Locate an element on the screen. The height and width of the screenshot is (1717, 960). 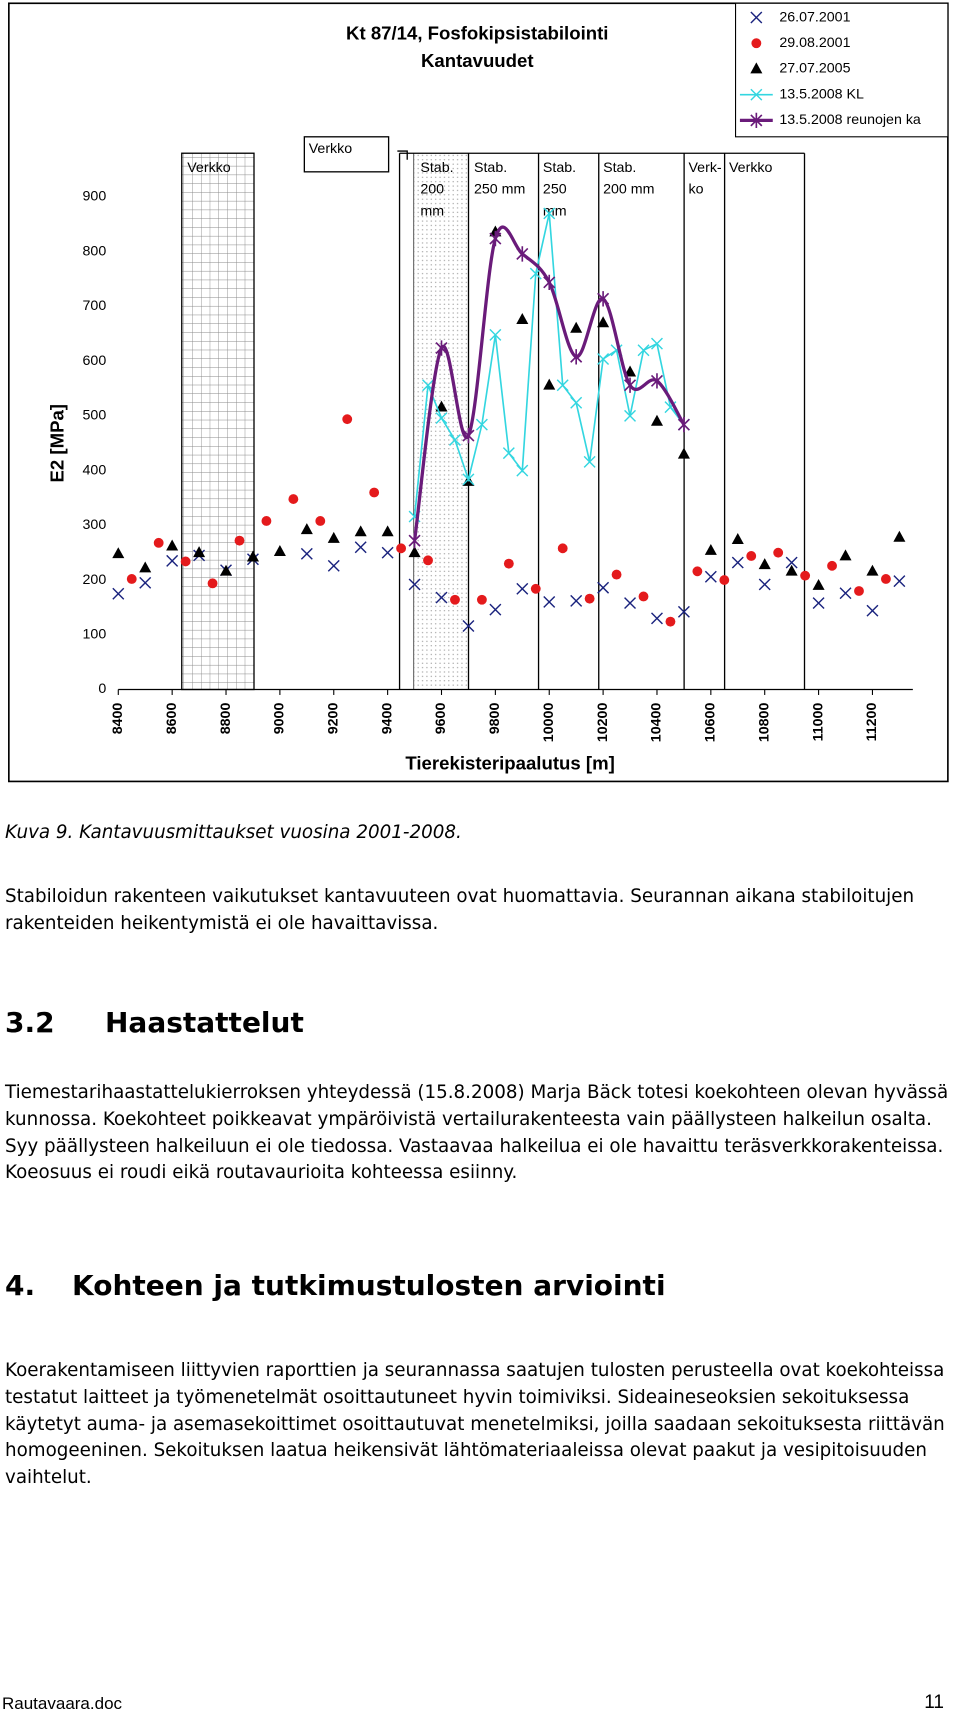
x-tick-label: 9800 is located at coordinates (495, 719).